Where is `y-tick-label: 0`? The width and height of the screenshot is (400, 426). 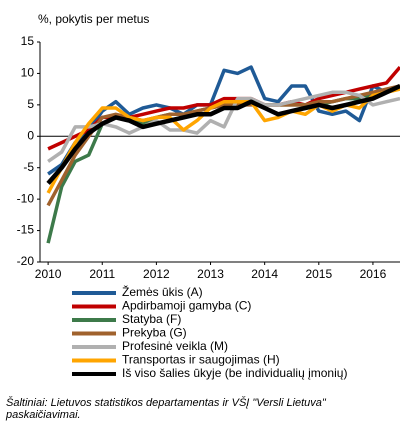 y-tick-label: 0 is located at coordinates (30, 135).